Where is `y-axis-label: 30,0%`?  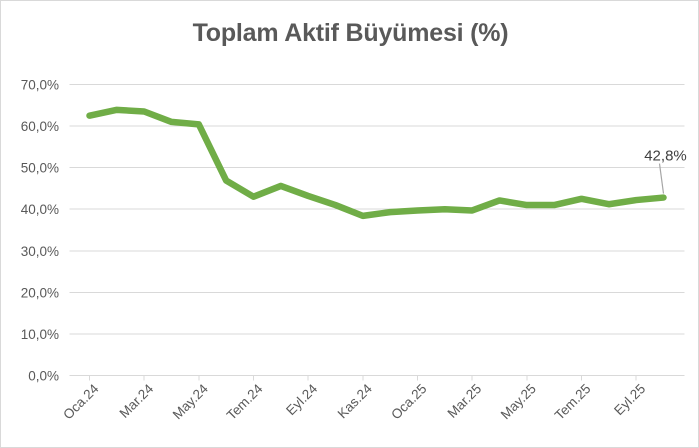
y-axis-label: 30,0% is located at coordinates (40, 251).